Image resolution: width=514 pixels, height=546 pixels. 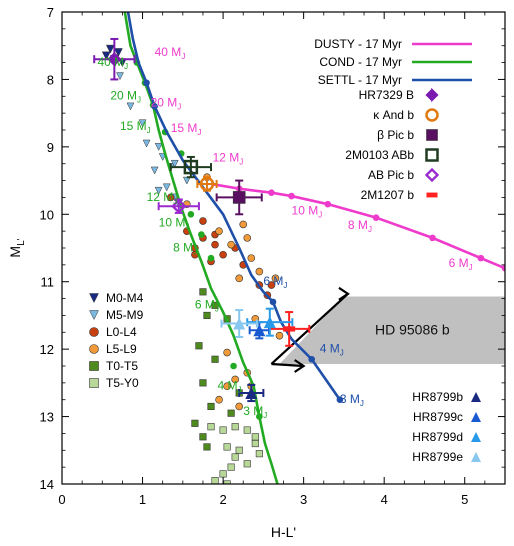 I want to click on companion-marker-hr8799b, so click(x=251, y=392).